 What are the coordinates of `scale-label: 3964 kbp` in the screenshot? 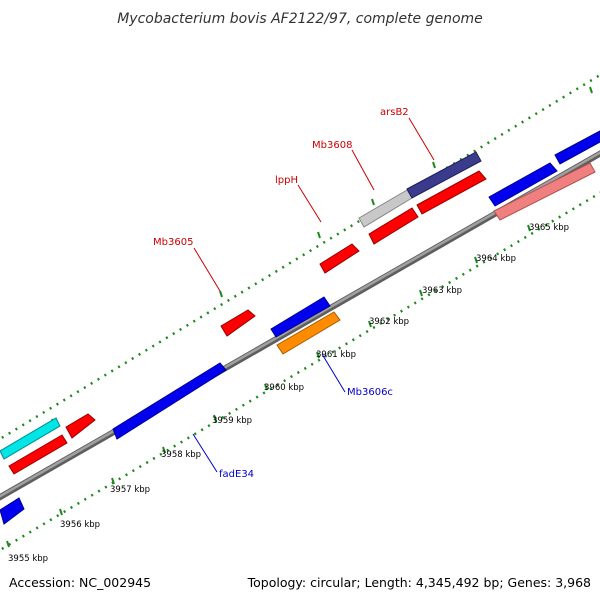 It's located at (496, 259).